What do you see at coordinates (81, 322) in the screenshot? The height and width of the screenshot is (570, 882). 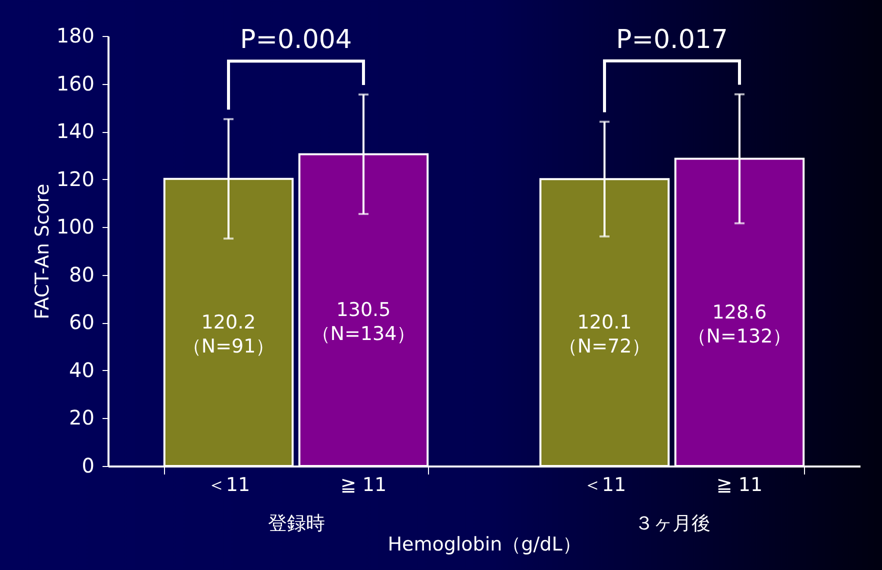 I see `y-tick-label: 60` at bounding box center [81, 322].